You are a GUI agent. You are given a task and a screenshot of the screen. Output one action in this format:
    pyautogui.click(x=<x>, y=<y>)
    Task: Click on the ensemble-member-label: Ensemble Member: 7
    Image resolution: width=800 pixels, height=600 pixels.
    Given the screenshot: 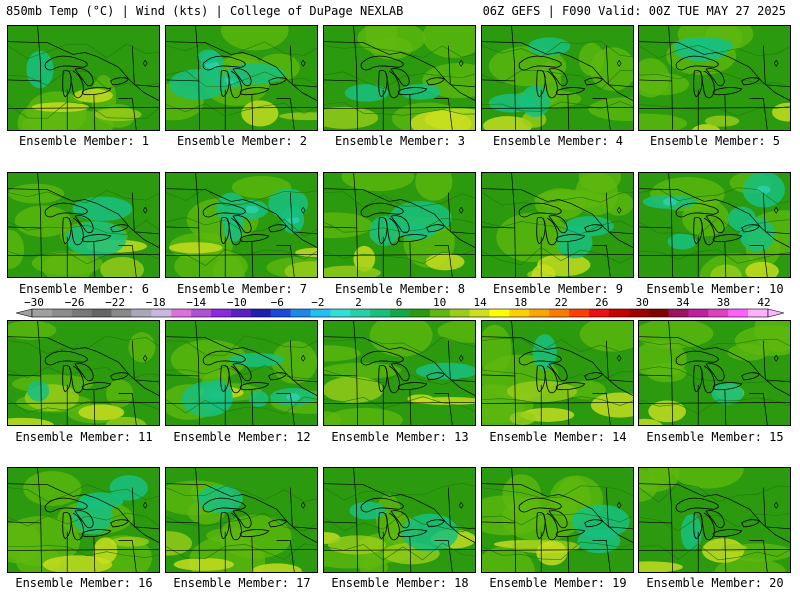 What is the action you would take?
    pyautogui.click(x=242, y=289)
    